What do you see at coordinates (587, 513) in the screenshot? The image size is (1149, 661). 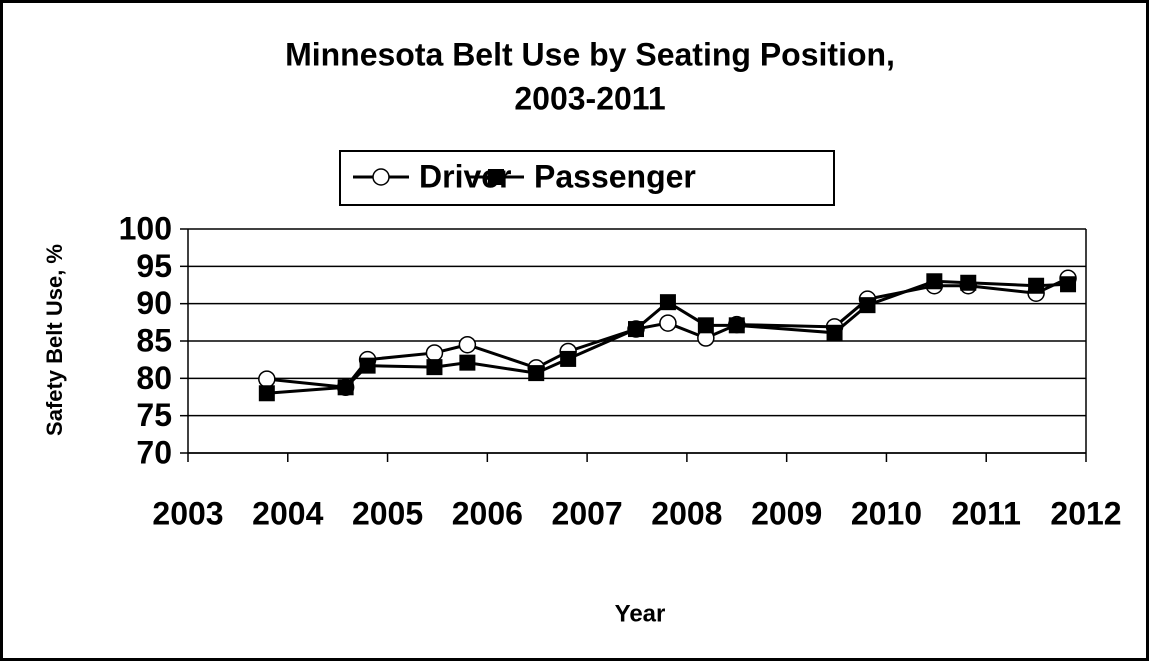 I see `x-tick-label: 2007` at bounding box center [587, 513].